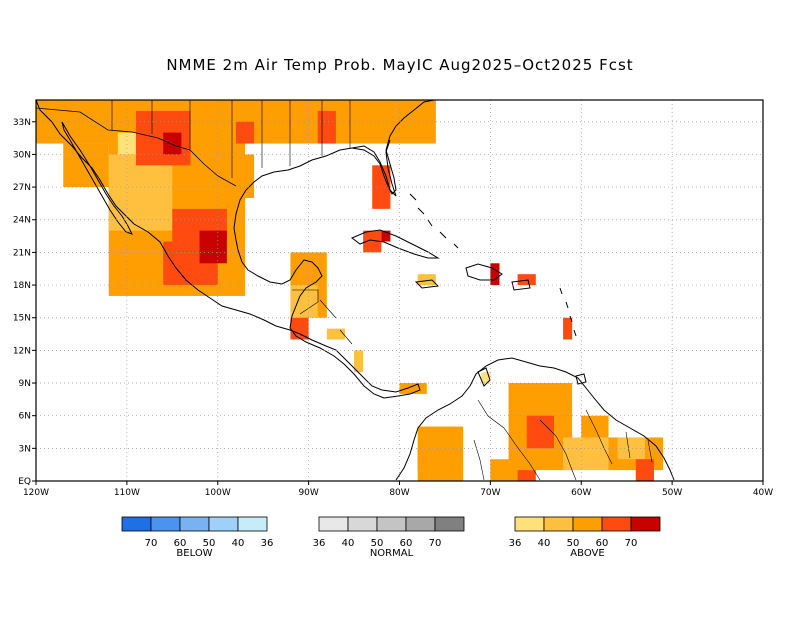 The image size is (800, 618). I want to click on lon-tick-label: 110W, so click(127, 493).